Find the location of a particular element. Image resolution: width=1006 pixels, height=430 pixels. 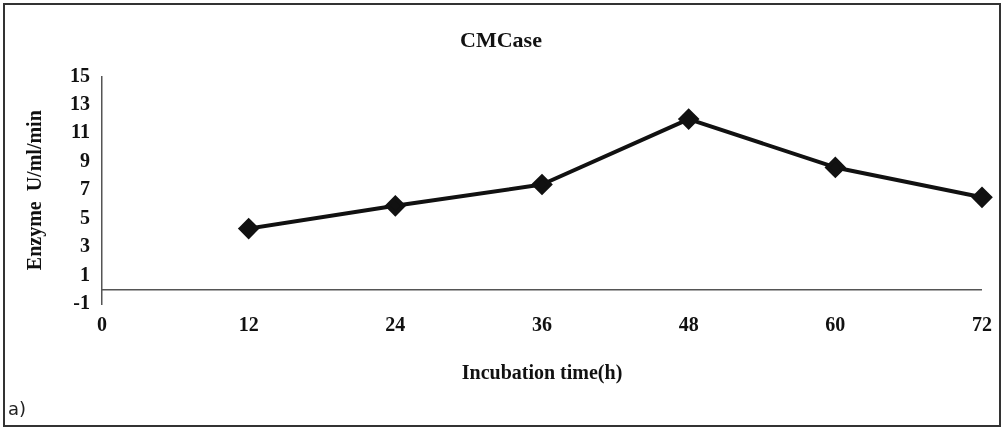

x-tick-label: 36 is located at coordinates (542, 324).